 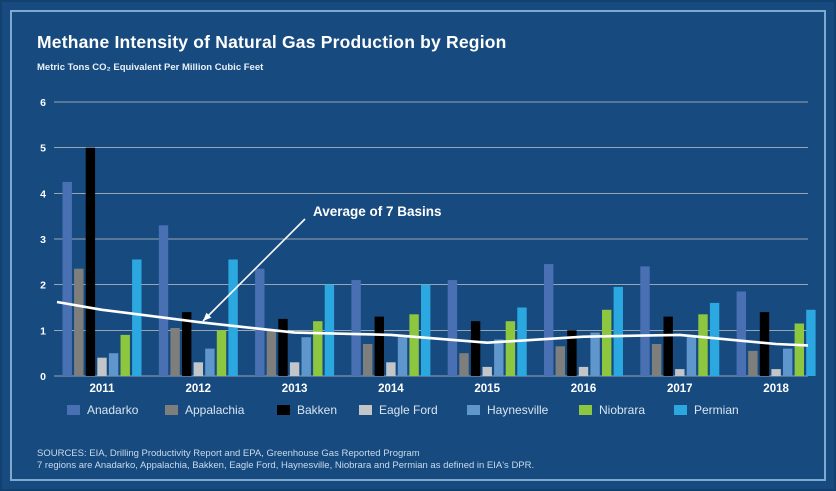 What do you see at coordinates (391, 369) in the screenshot?
I see `bar-eagle-ford-2014` at bounding box center [391, 369].